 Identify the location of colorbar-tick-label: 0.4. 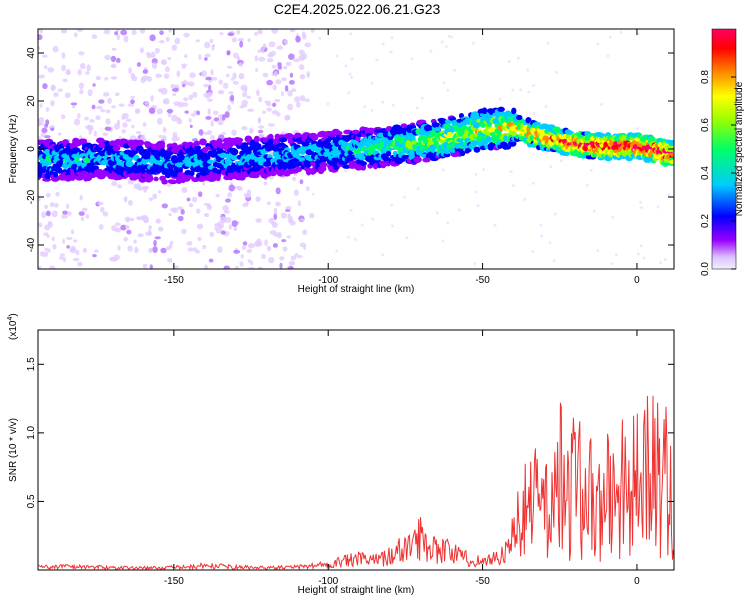
(705, 173).